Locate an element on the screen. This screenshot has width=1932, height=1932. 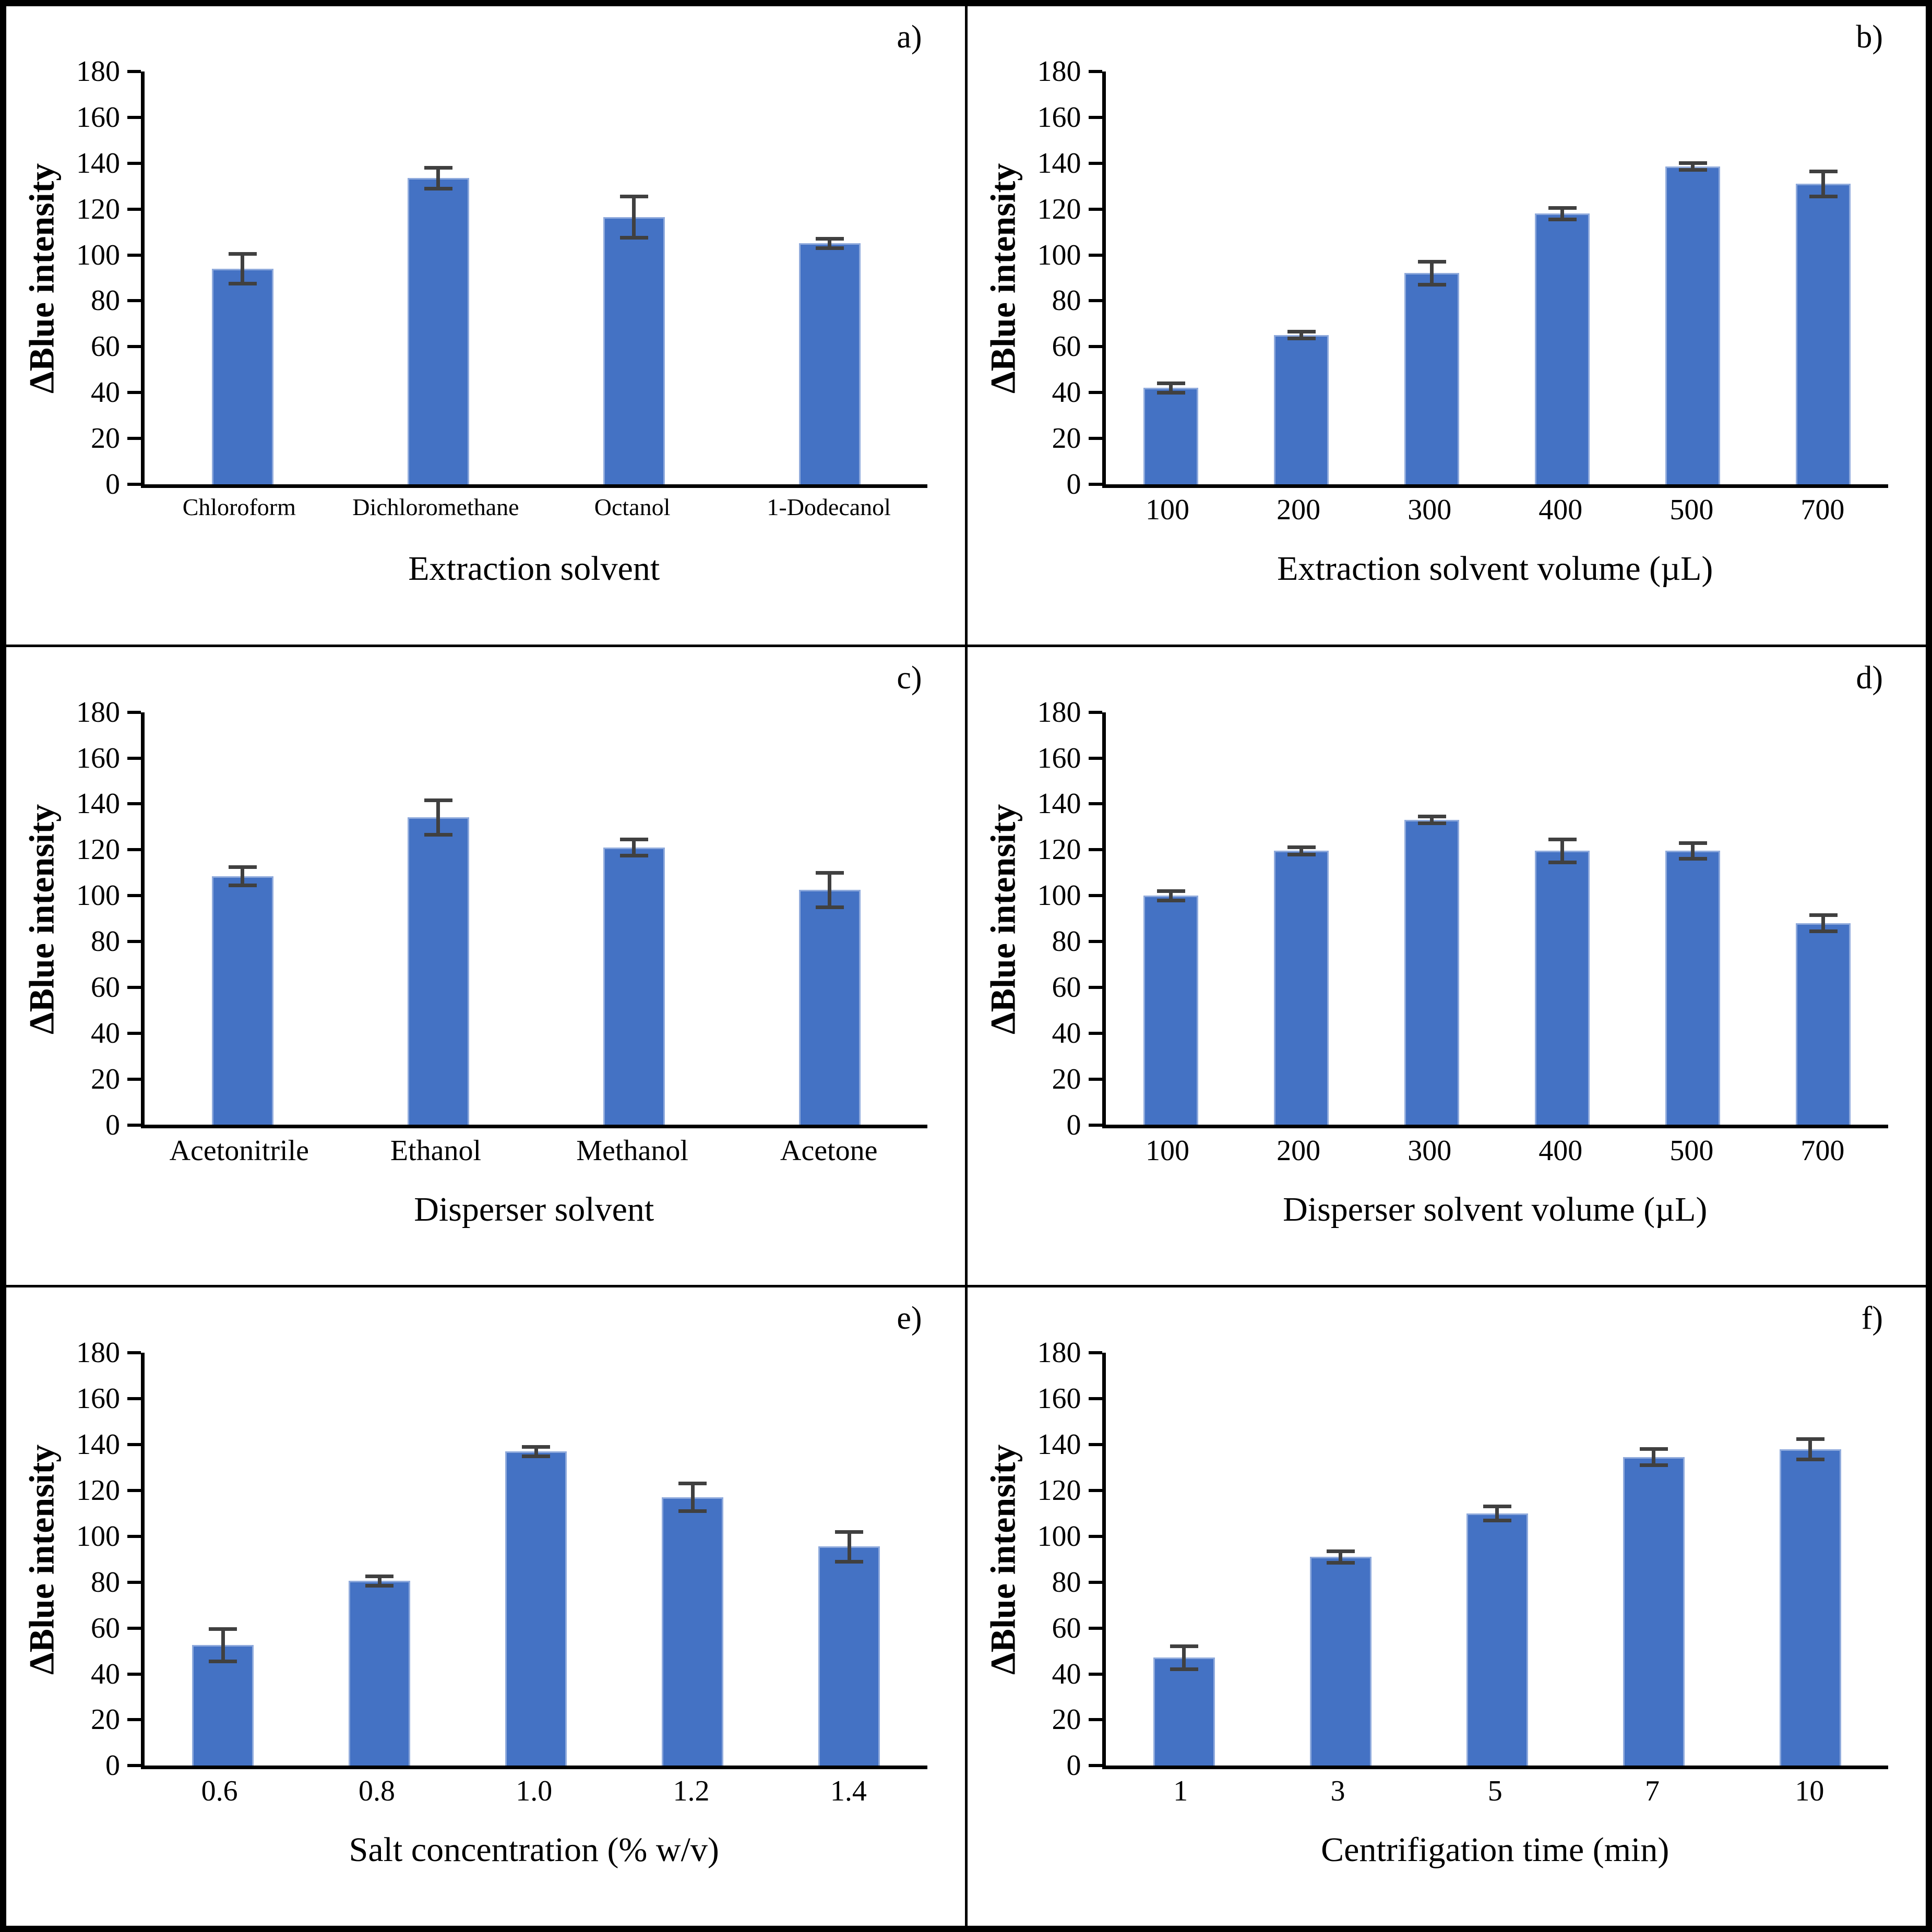
panel-label: e) is located at coordinates (910, 1319).